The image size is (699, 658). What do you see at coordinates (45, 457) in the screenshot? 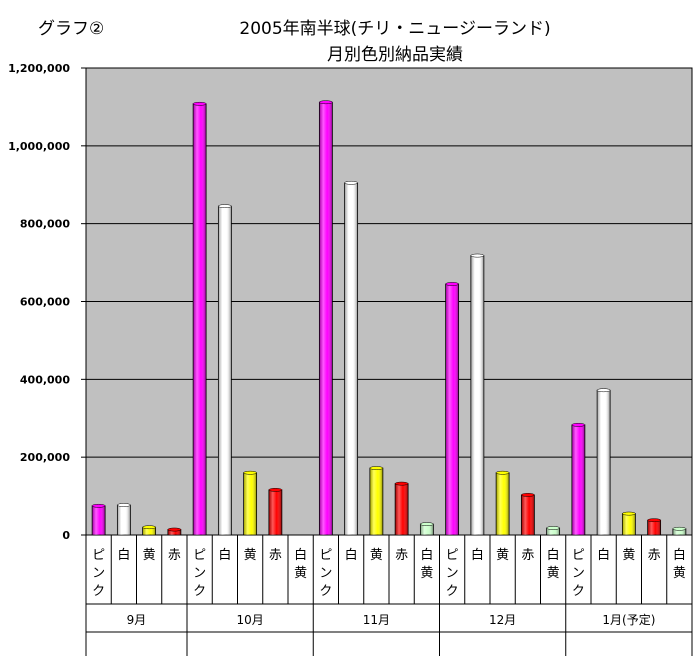
I see `y-tick-label: 200,000` at bounding box center [45, 457].